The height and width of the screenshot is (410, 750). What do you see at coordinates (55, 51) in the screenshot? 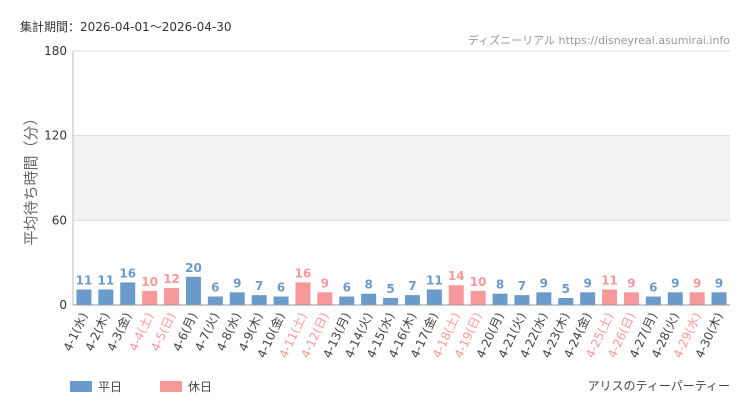
I see `y-tick-label: 180` at bounding box center [55, 51].